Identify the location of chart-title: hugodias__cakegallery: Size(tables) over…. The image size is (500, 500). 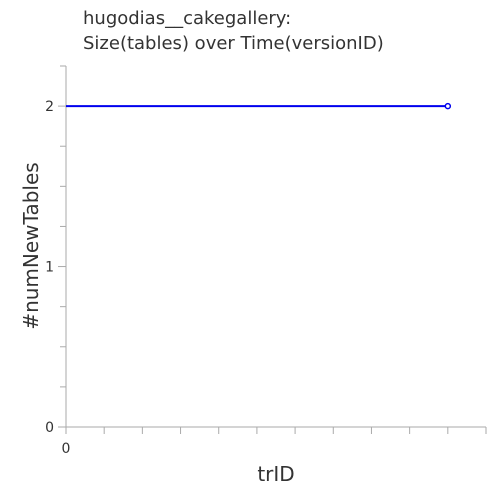
(233, 31).